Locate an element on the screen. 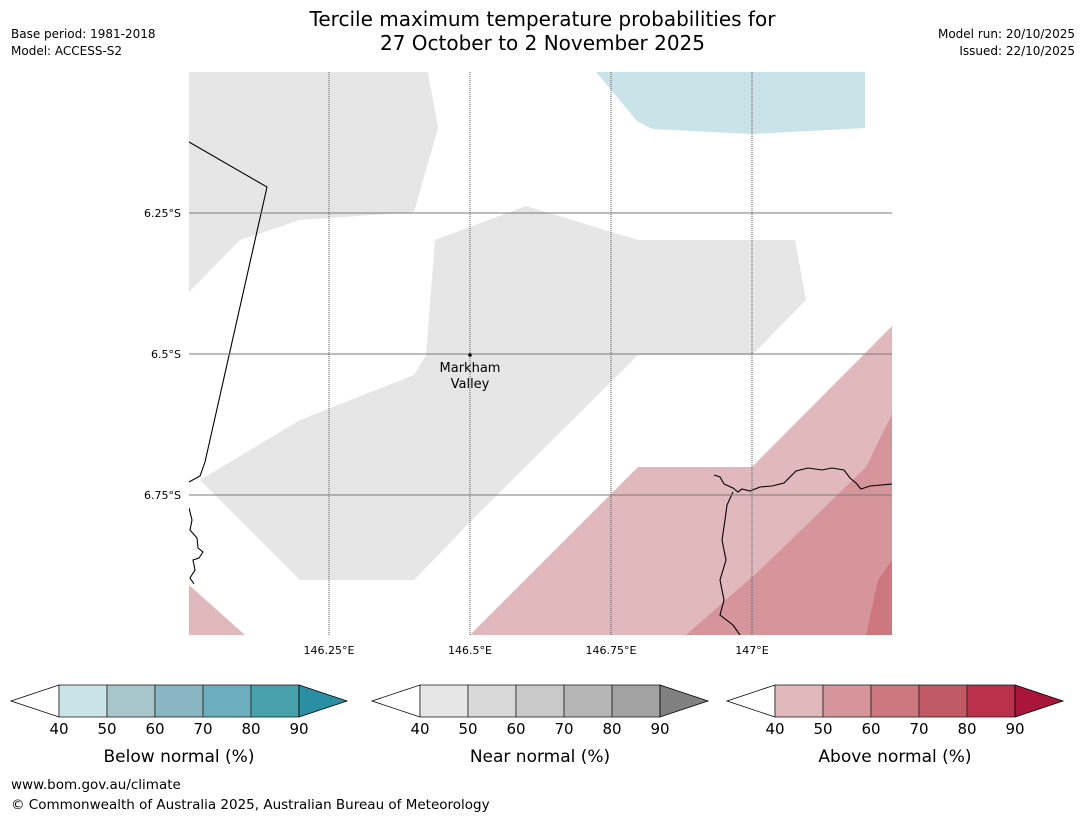  legend-near-normal-tick-60: 60 is located at coordinates (515, 729).